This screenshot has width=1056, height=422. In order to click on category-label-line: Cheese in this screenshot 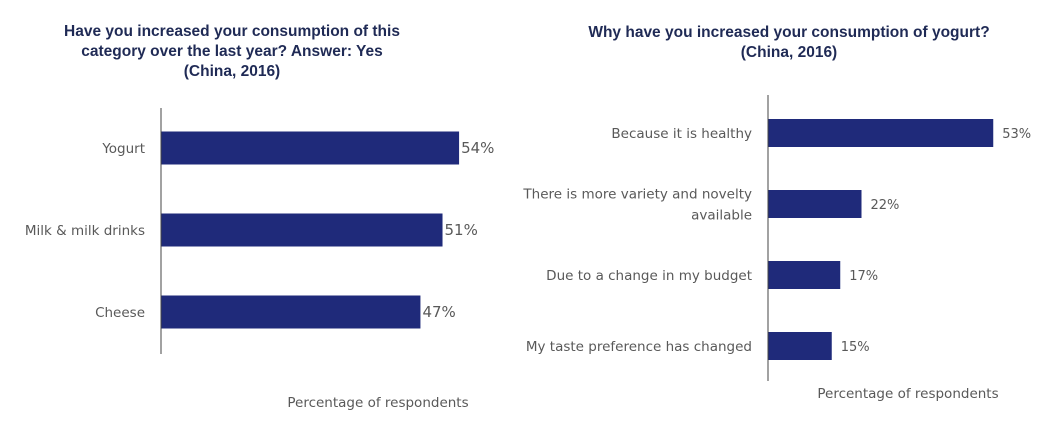, I will do `click(120, 313)`.